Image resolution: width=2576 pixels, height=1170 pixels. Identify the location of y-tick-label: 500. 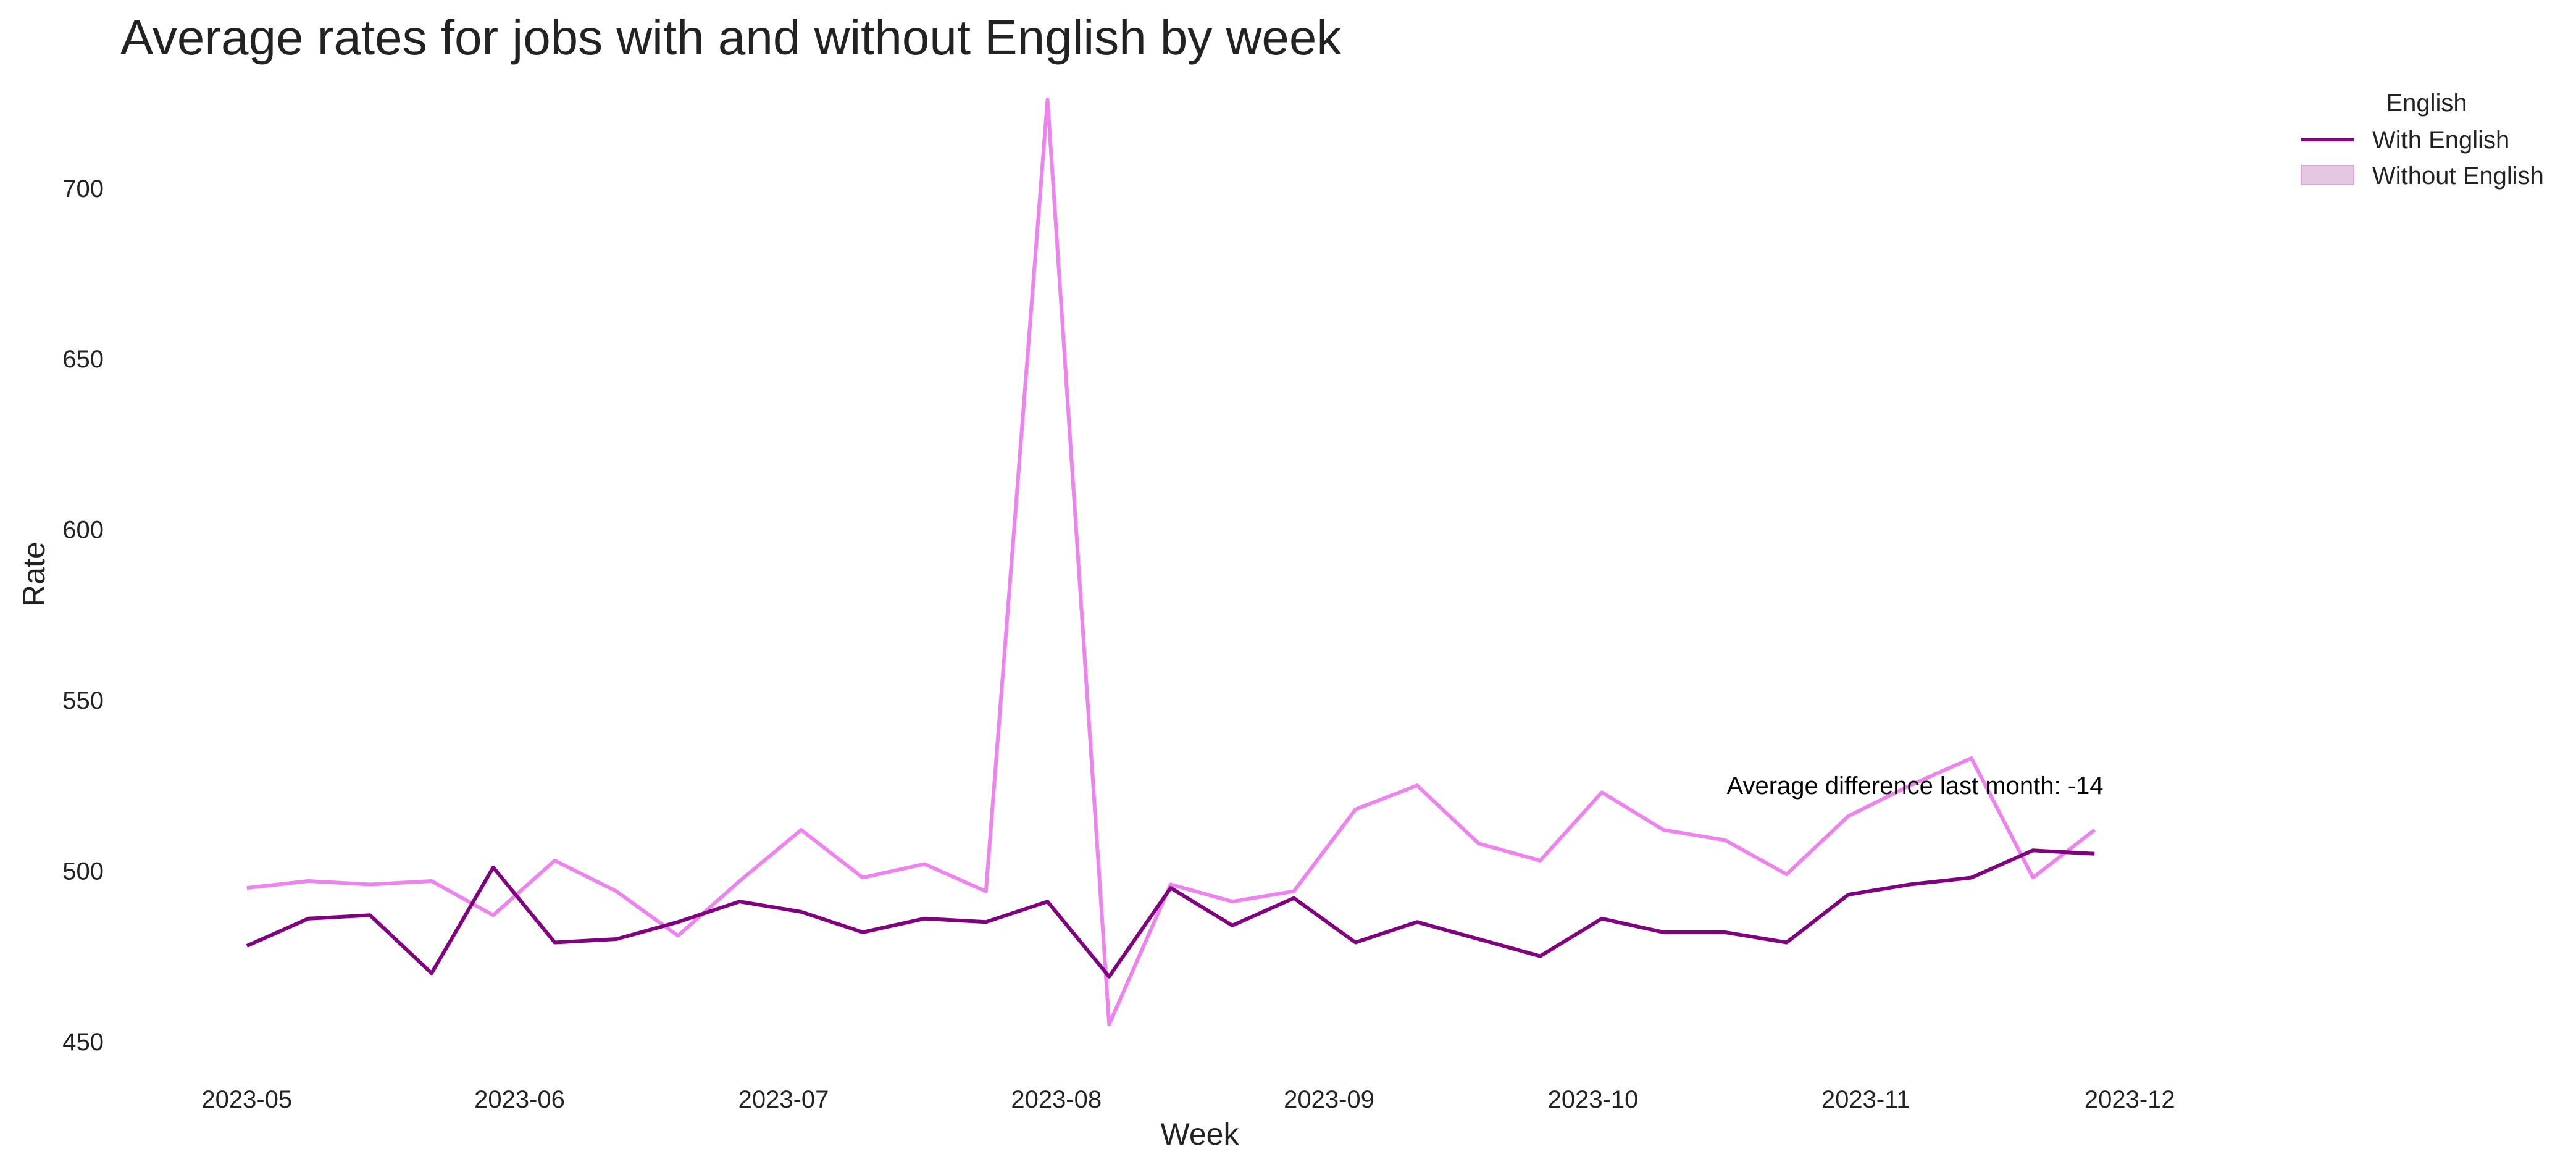
(83, 872).